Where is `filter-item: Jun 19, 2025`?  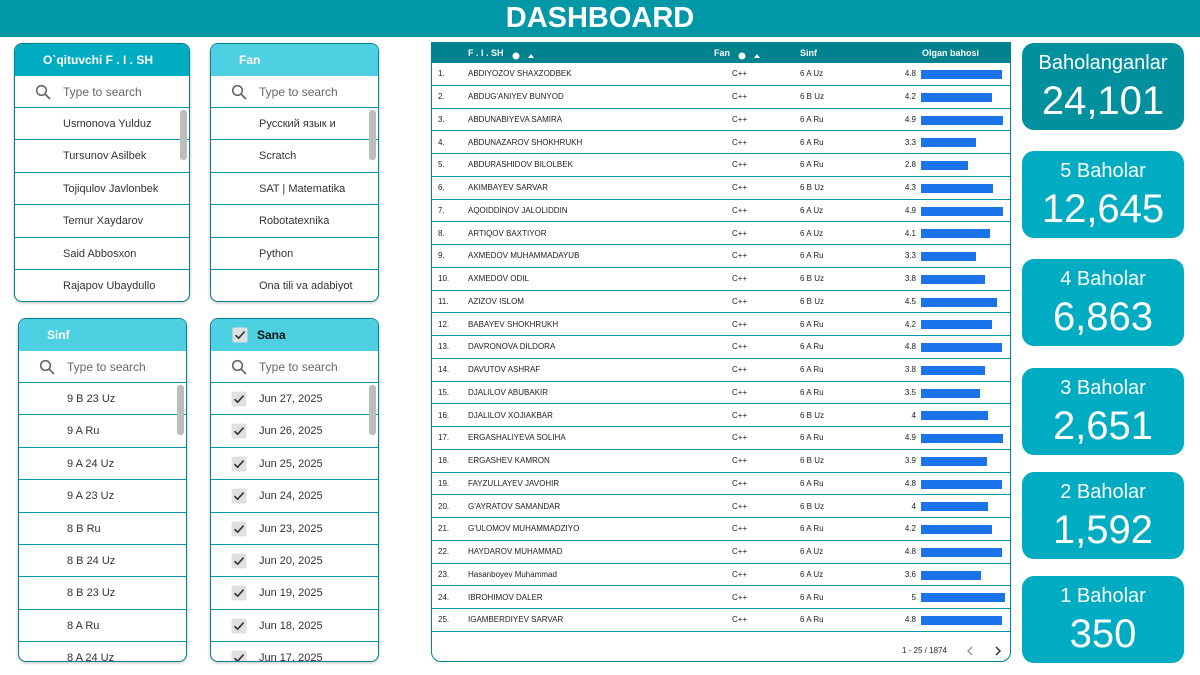 filter-item: Jun 19, 2025 is located at coordinates (294, 593).